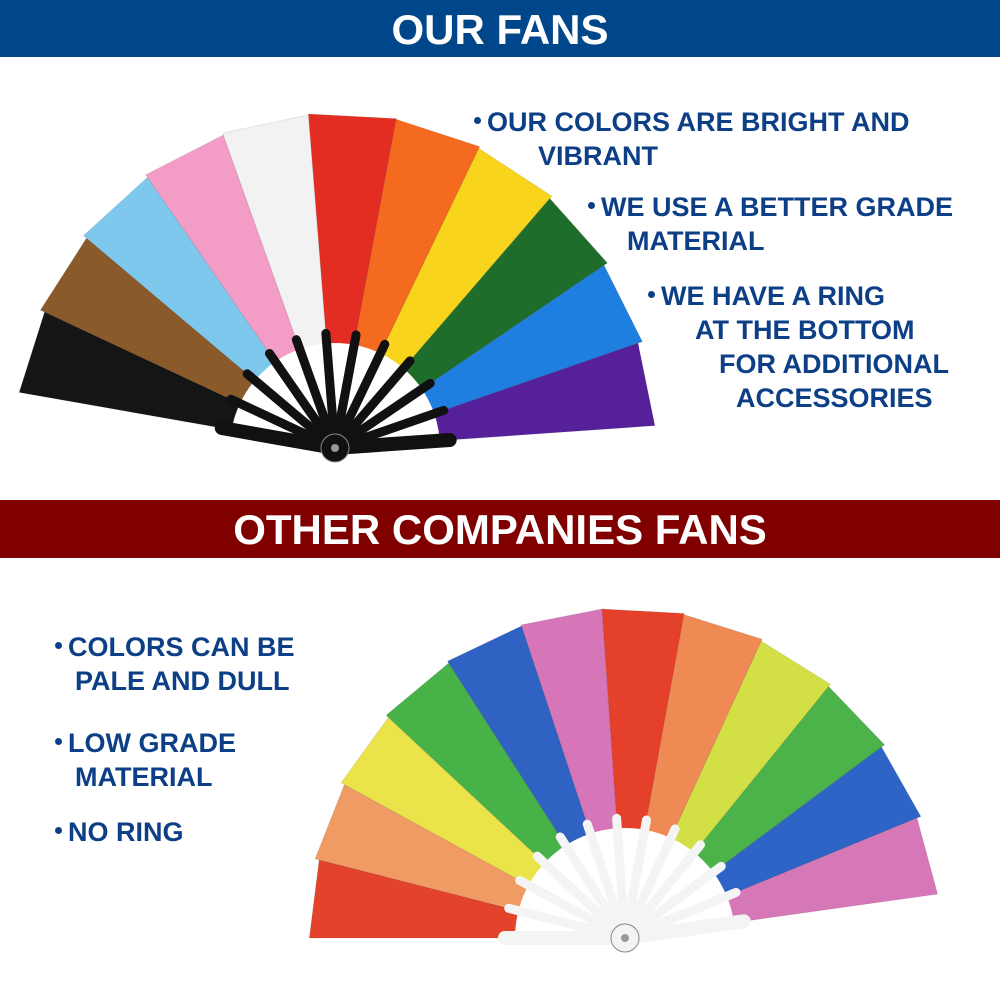 The width and height of the screenshot is (1000, 1000). I want to click on top-bullet-1: OUR COLORS ARE BRIGHT AND VIBRANT, so click(692, 139).